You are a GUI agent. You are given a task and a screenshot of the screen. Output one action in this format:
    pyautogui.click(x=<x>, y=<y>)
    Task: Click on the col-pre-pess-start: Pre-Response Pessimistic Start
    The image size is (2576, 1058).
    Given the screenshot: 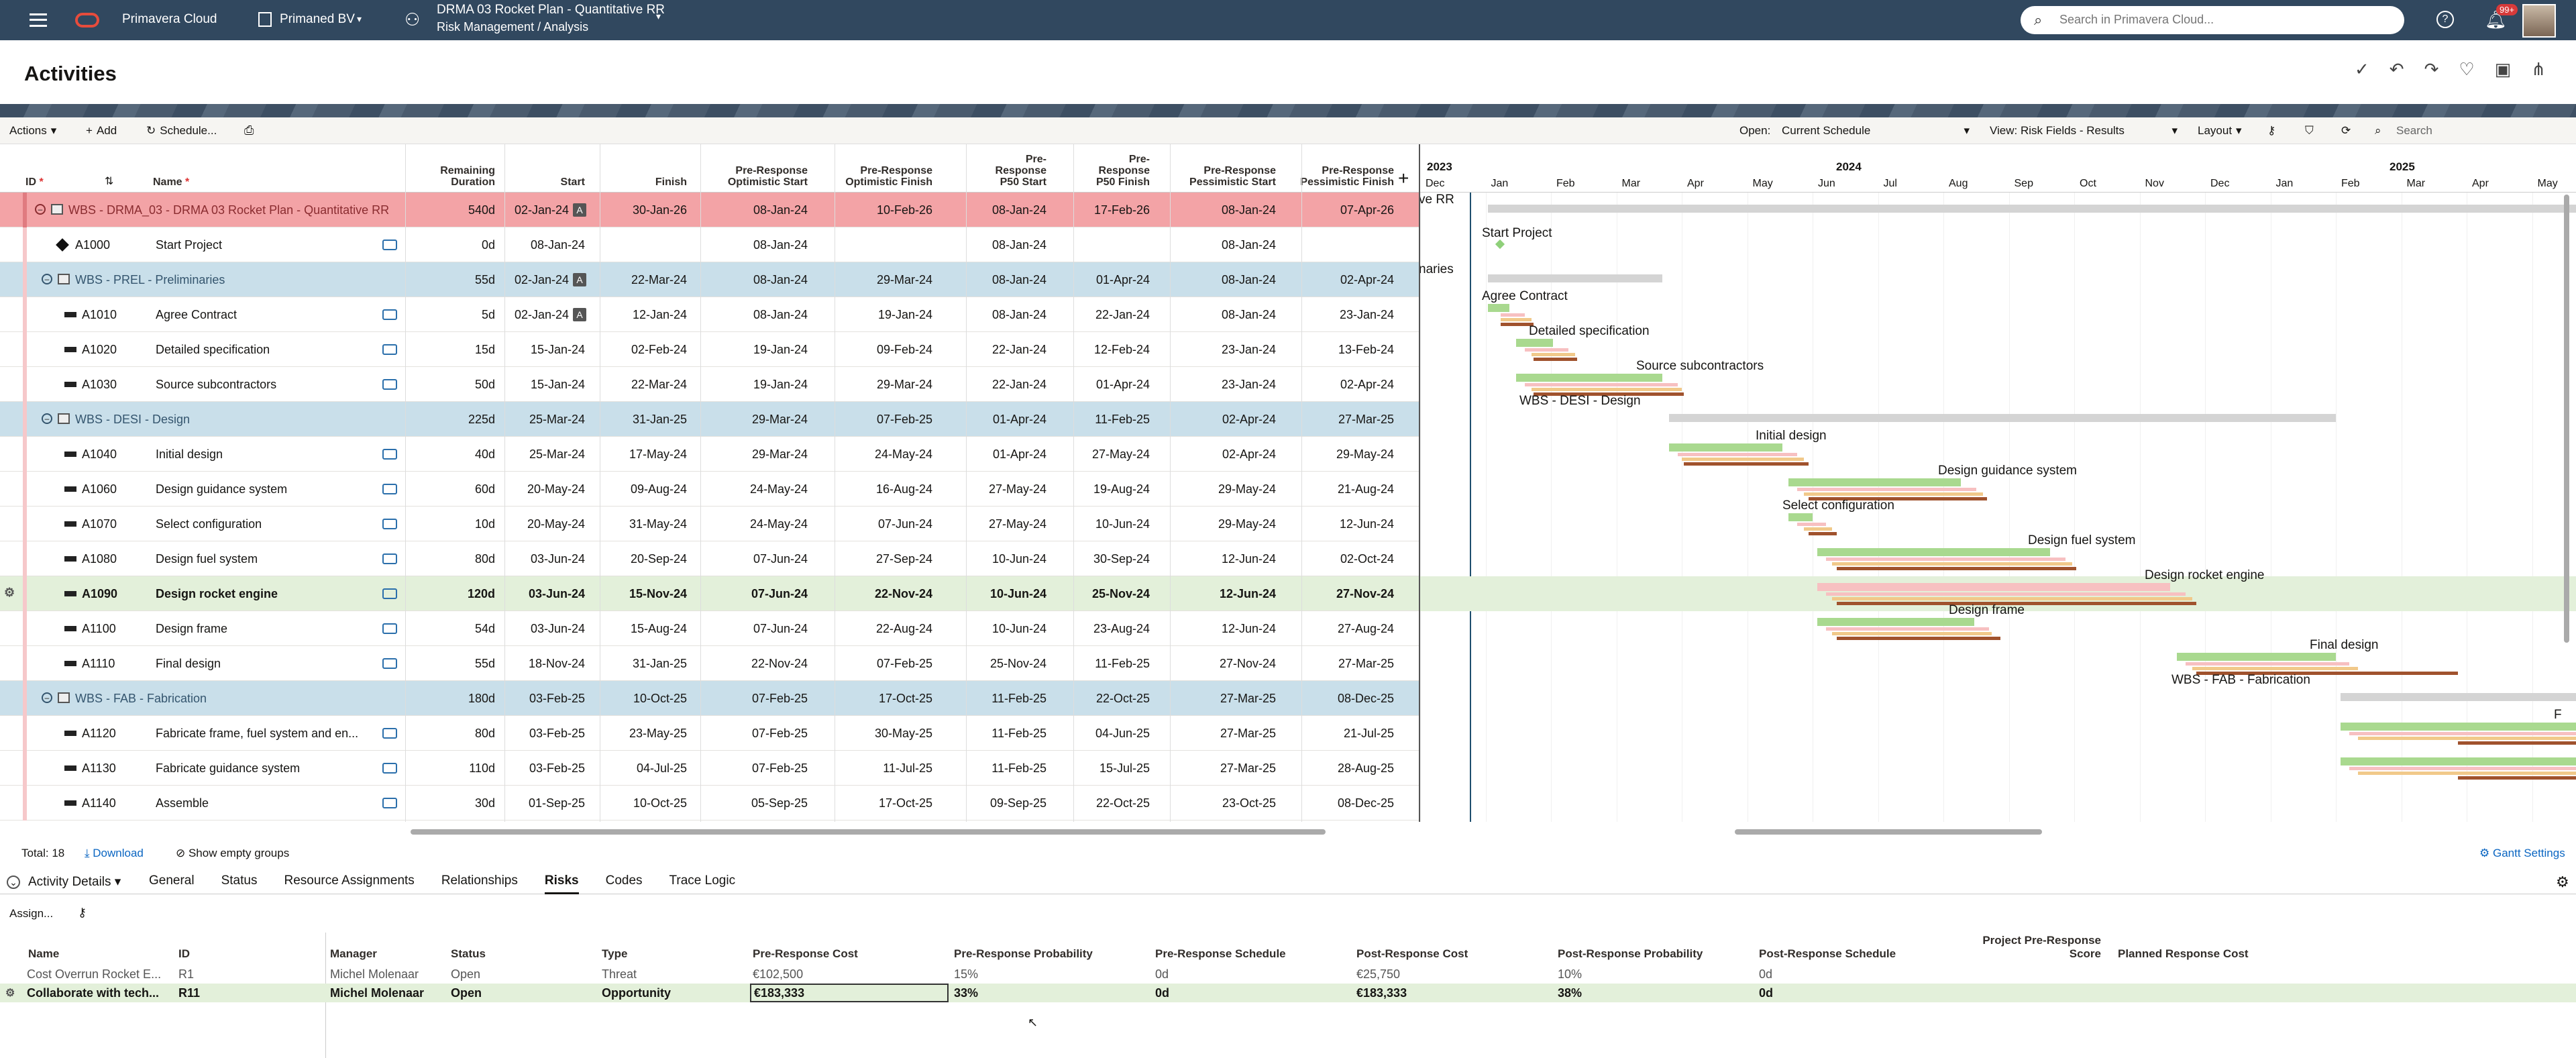 What is the action you would take?
    pyautogui.click(x=1232, y=176)
    